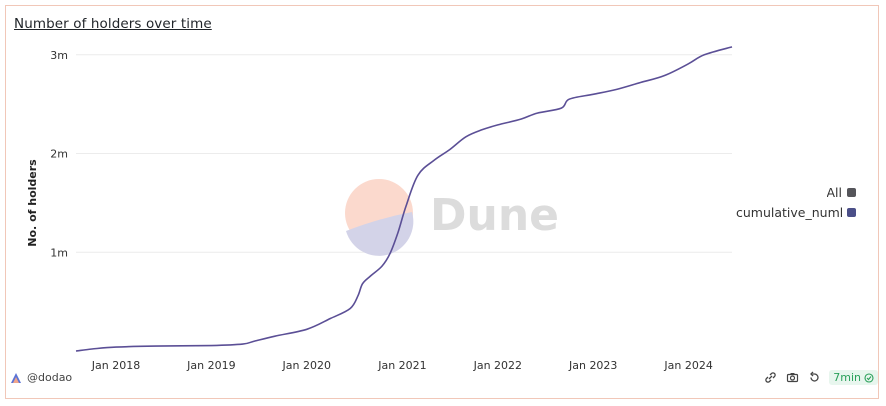 This screenshot has width=886, height=406. What do you see at coordinates (494, 215) in the screenshot?
I see `watermark-text: Dune` at bounding box center [494, 215].